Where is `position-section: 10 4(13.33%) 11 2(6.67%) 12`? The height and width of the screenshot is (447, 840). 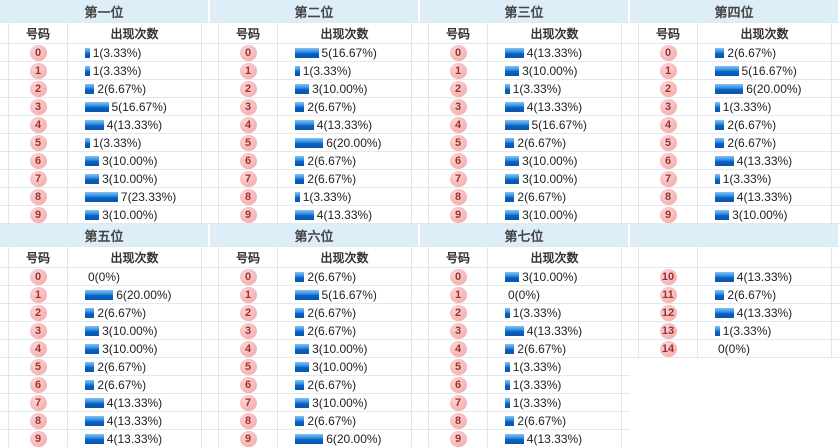
position-section: 10 4(13.33%) 11 2(6.67%) 12 is located at coordinates (735, 335).